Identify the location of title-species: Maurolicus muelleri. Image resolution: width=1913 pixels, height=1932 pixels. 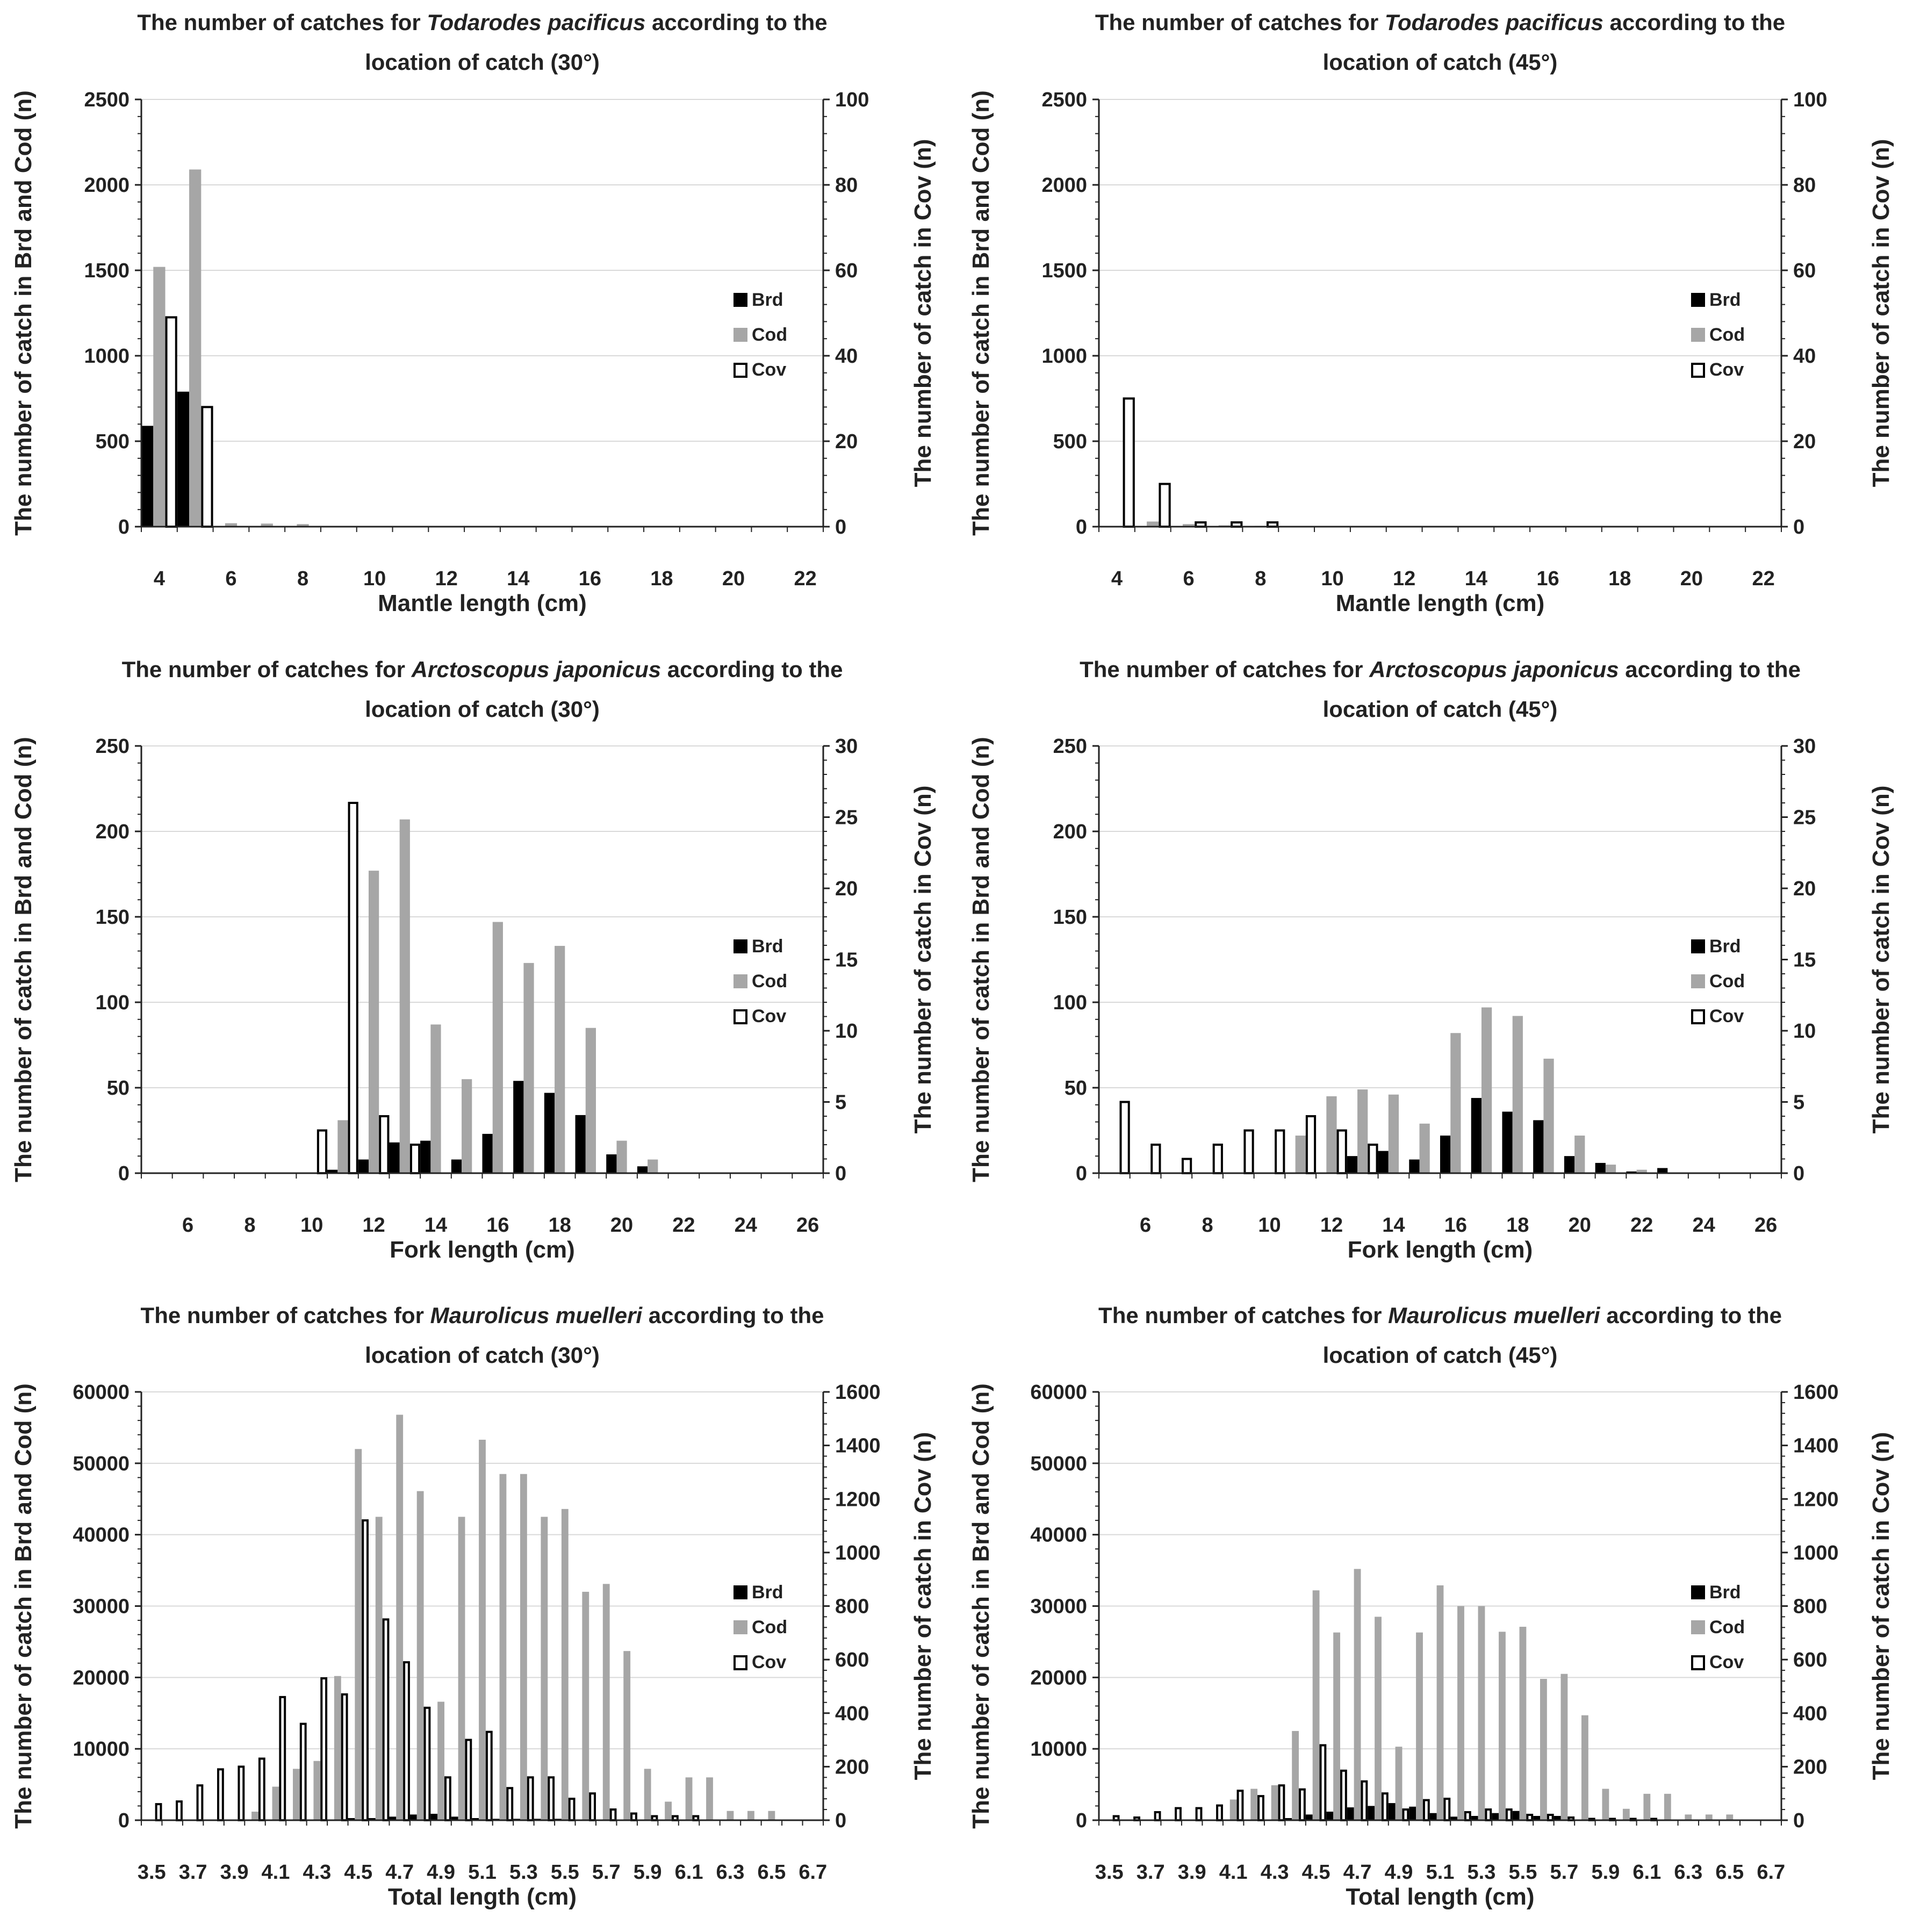
(1494, 1316).